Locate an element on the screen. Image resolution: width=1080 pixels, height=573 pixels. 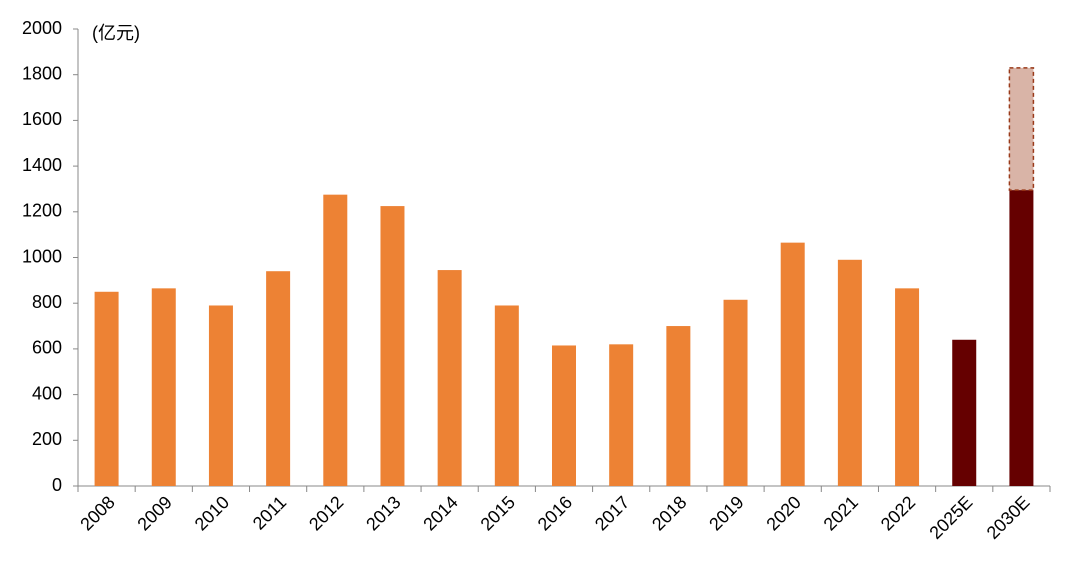
x-tick-label: 2015 is located at coordinates (498, 513).